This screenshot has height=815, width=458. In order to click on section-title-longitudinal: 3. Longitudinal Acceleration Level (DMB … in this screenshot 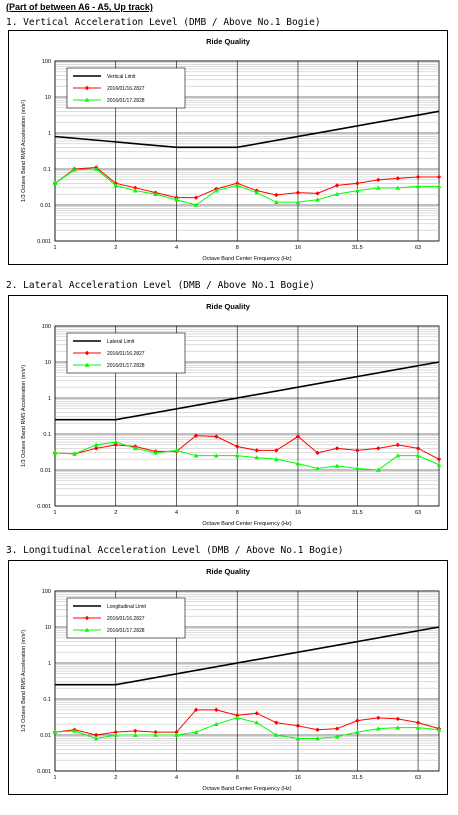, I will do `click(175, 550)`.